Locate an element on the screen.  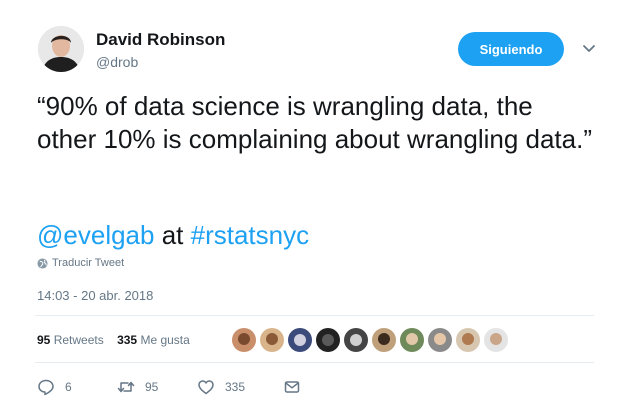
envelope-icon is located at coordinates (292, 387).